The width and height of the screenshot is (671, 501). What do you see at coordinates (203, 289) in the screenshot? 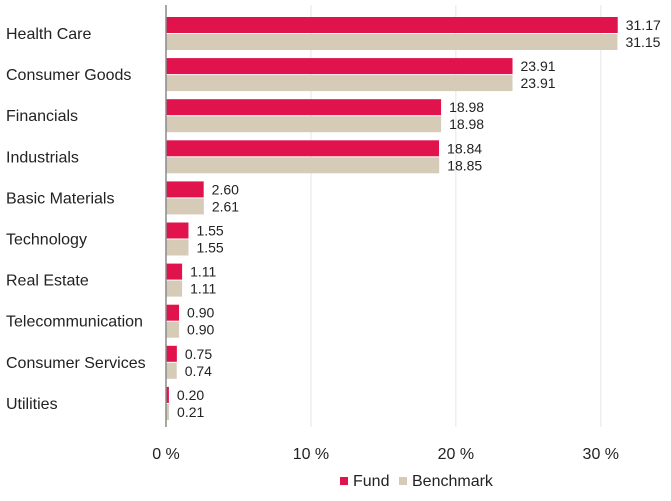
I see `benchmark-value-label: 1.11` at bounding box center [203, 289].